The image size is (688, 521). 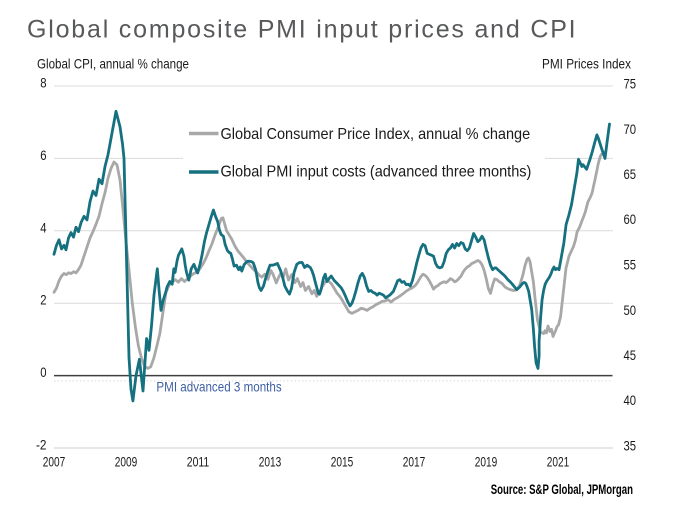 I want to click on svg-text: 70, so click(x=630, y=129).